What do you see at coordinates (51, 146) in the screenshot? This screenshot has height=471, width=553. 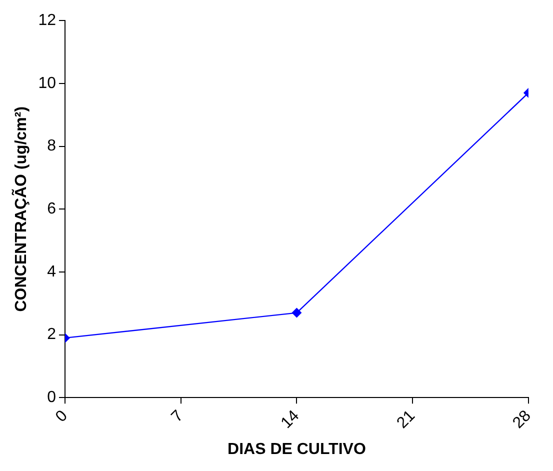 I see `y-tick-label: 8` at bounding box center [51, 146].